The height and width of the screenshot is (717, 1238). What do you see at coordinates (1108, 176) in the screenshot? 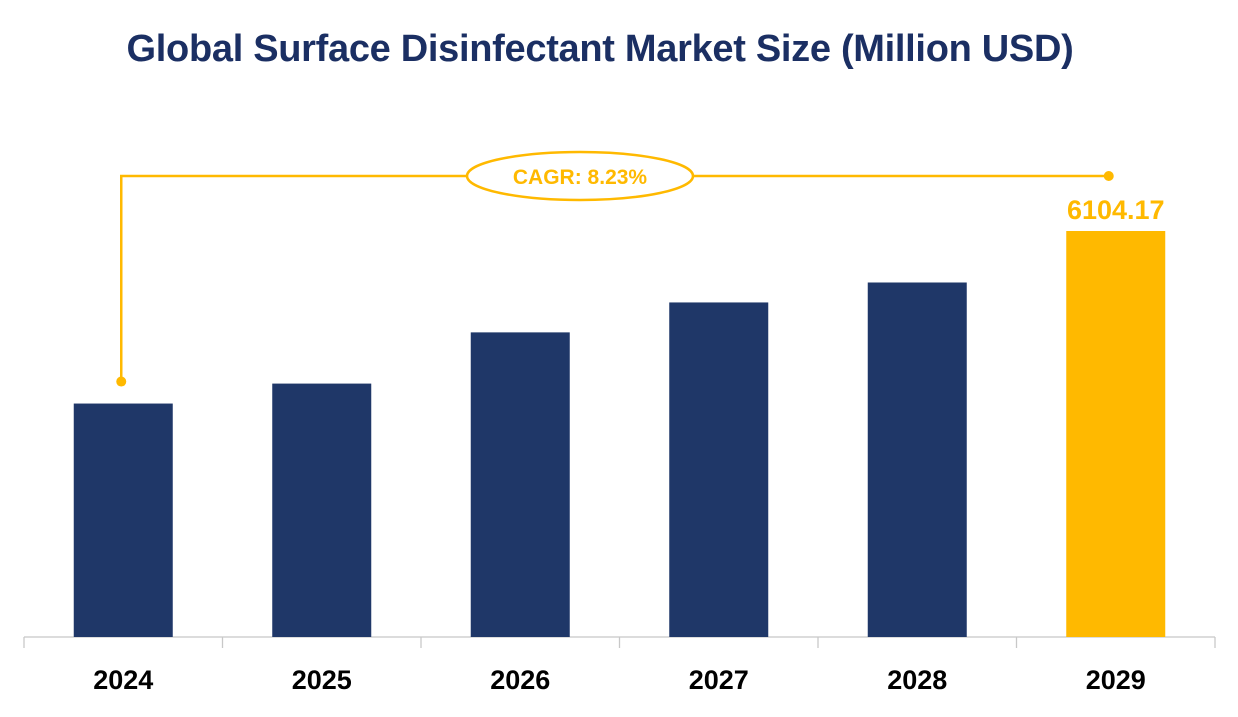
I see `cagr-end-dot` at bounding box center [1108, 176].